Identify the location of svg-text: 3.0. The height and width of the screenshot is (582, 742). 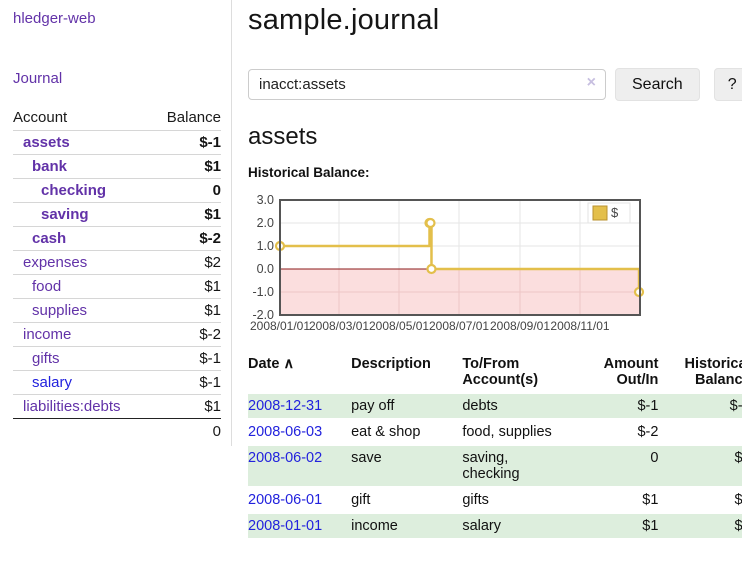
(265, 200).